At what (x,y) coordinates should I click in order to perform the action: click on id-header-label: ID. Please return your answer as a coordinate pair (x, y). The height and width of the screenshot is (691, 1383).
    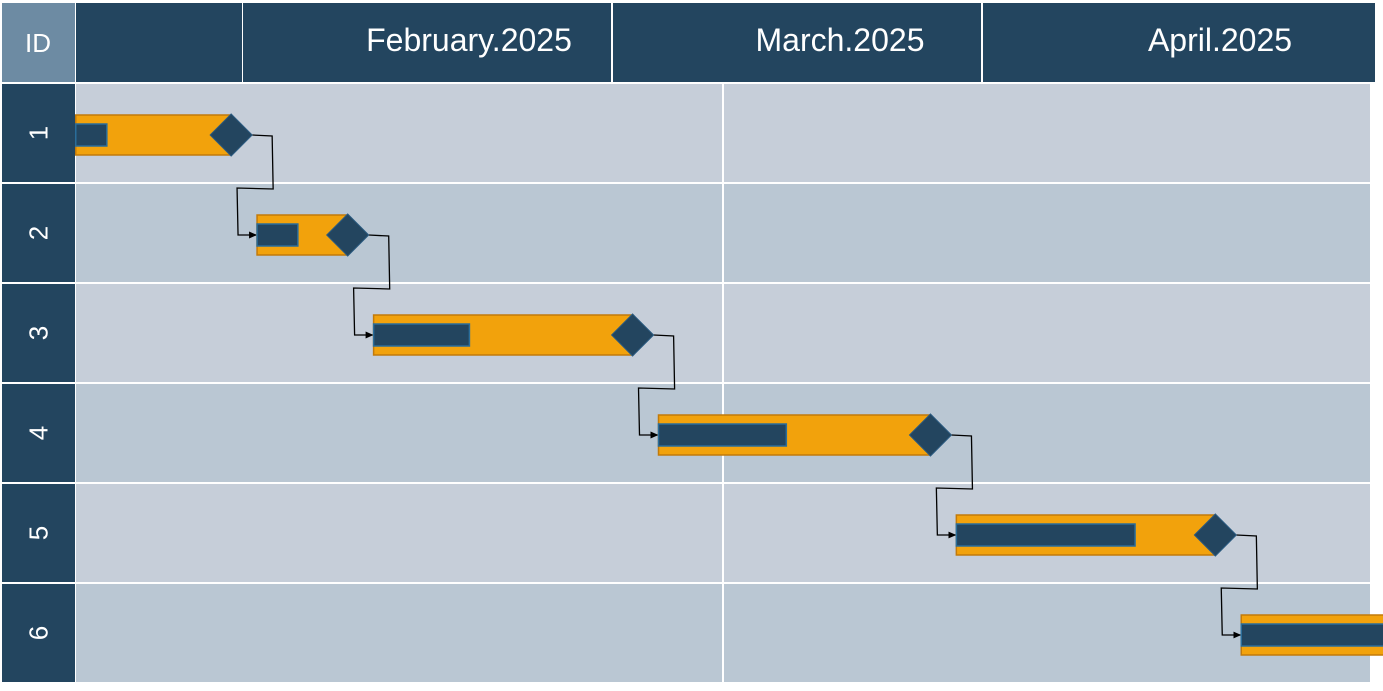
    Looking at the image, I should click on (38, 43).